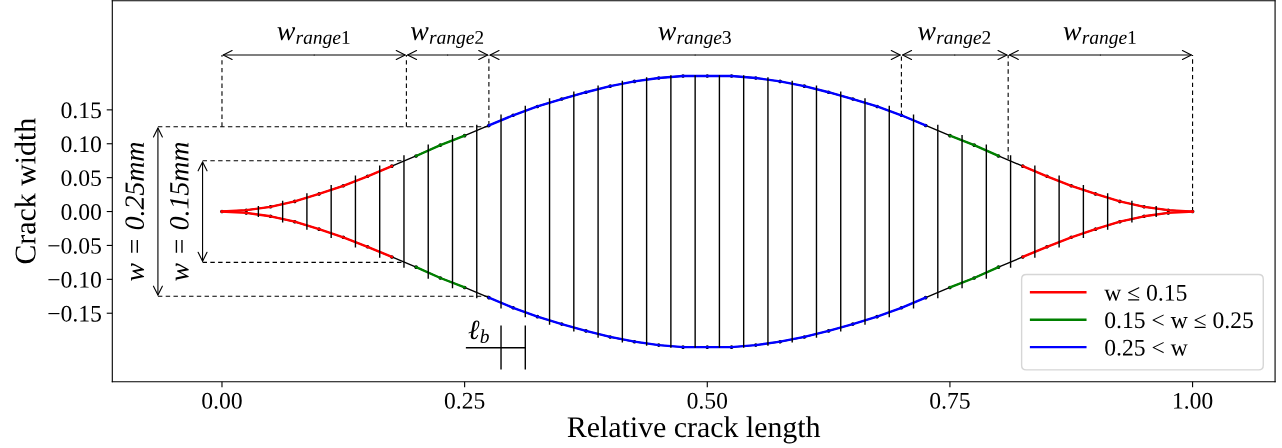  I want to click on y-tick-label: 0.10, so click(81, 144).